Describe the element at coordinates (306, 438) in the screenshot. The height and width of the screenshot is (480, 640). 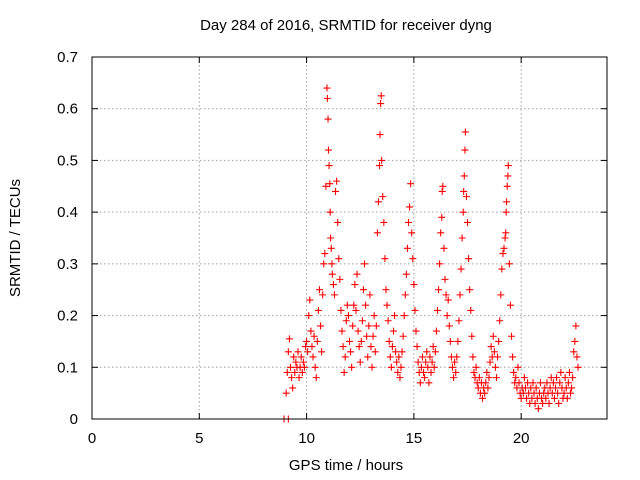
I see `x-tick-label: 10` at that location.